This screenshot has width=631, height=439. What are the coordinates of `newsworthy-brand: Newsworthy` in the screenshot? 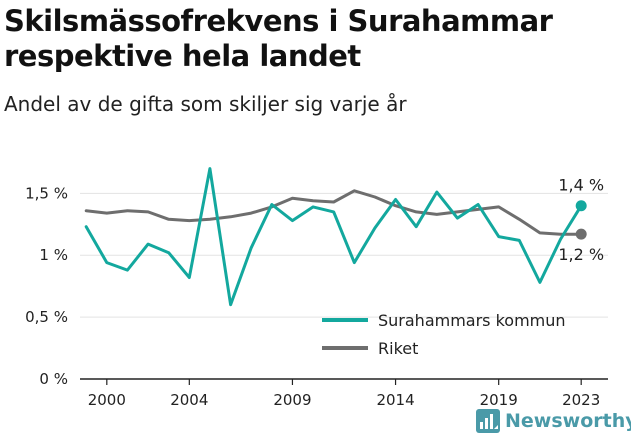 It's located at (553, 421).